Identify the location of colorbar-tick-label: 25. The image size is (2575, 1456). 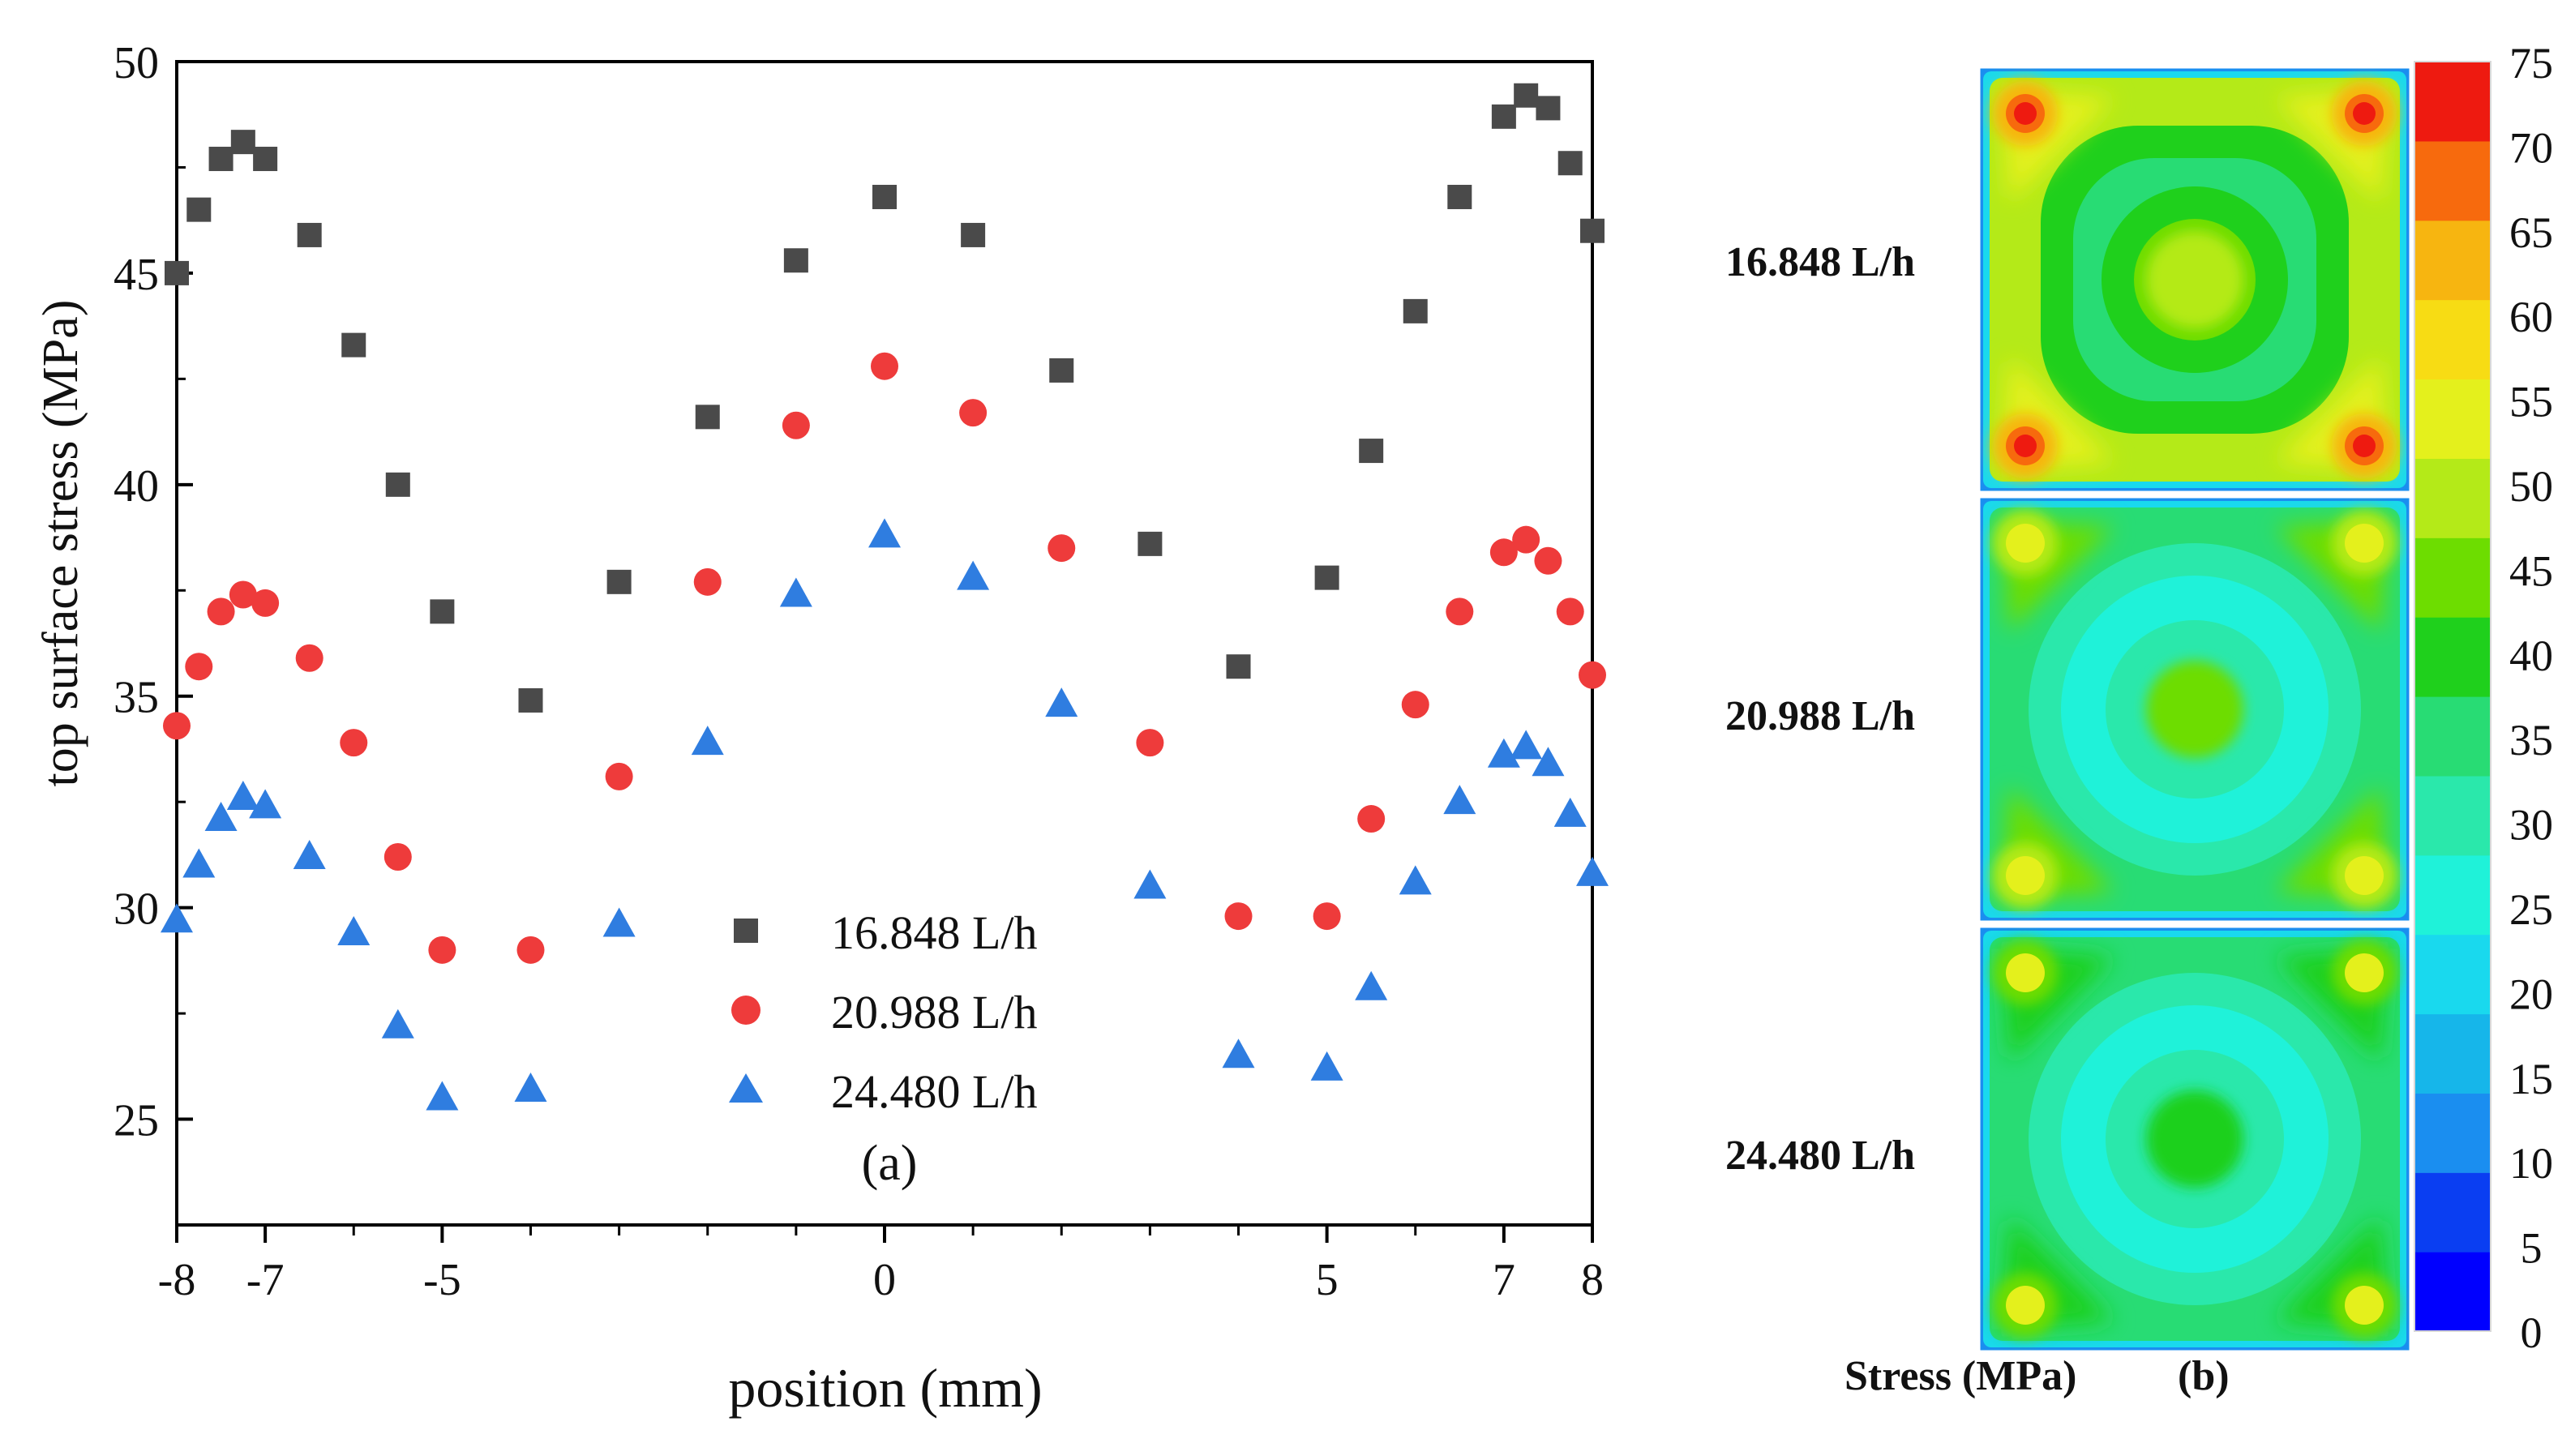
(2531, 910).